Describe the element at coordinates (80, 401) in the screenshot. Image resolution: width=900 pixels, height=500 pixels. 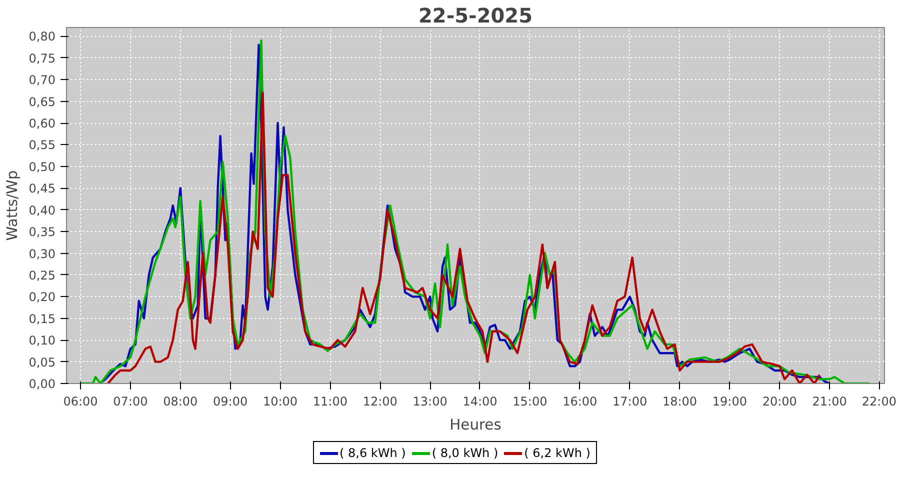
I see `x-tick-label: 06:00` at that location.